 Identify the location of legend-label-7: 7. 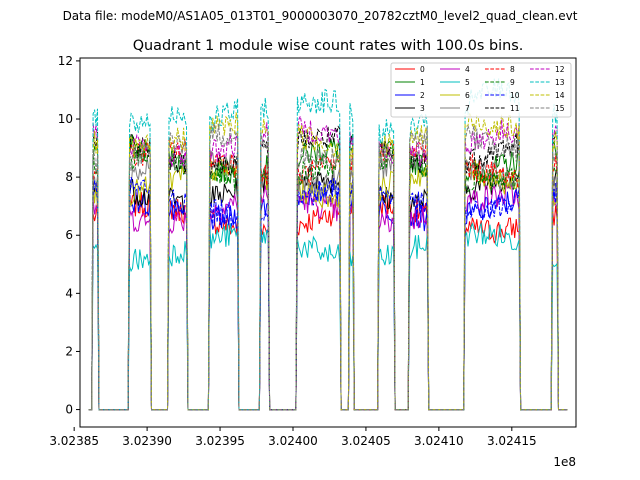
(467, 108).